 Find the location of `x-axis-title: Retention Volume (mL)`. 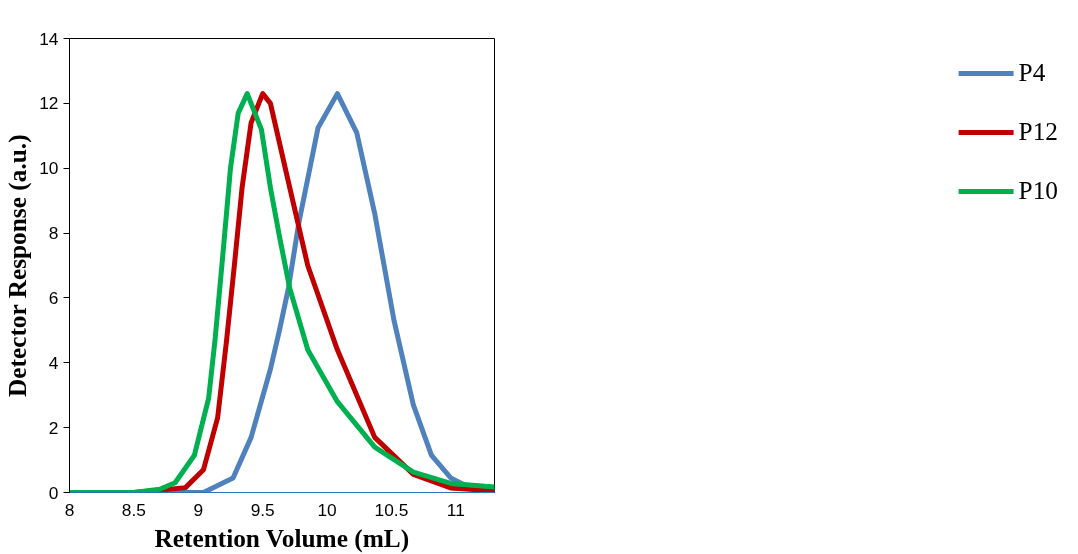

x-axis-title: Retention Volume (mL) is located at coordinates (282, 538).